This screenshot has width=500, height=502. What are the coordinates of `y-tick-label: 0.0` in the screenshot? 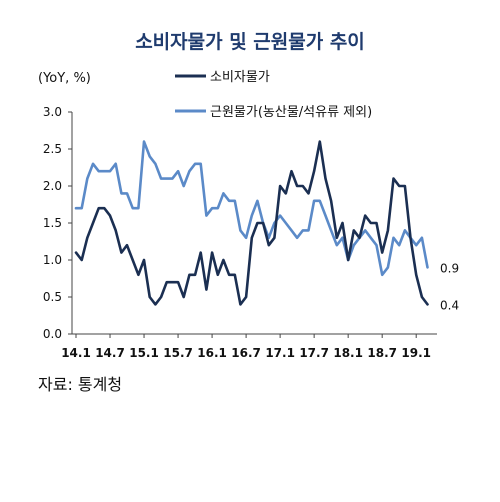 It's located at (52, 334).